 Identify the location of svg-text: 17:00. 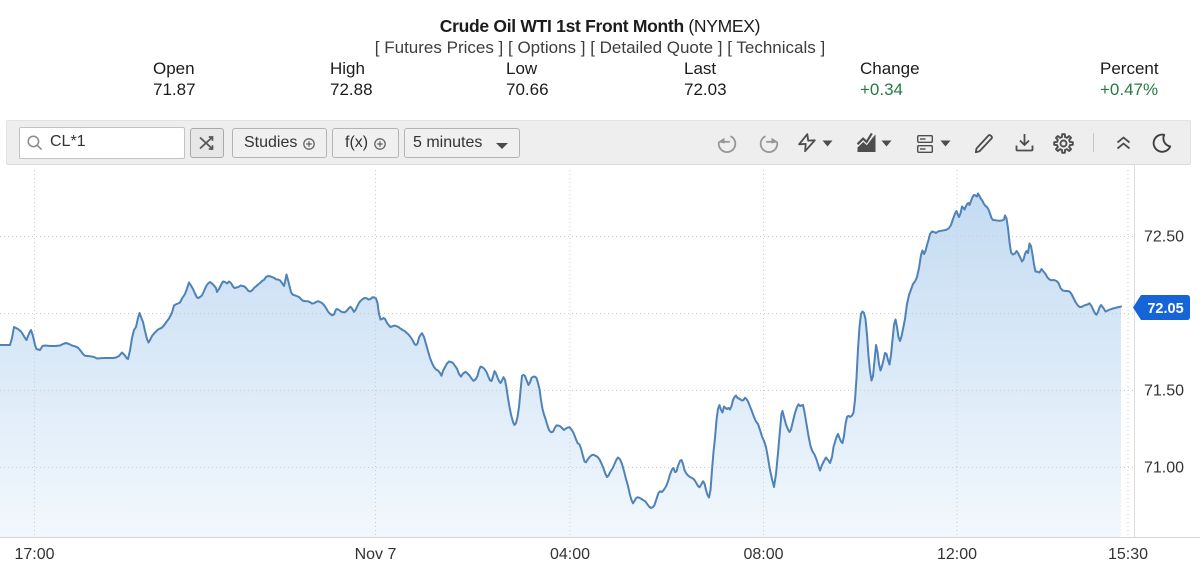
(34, 554).